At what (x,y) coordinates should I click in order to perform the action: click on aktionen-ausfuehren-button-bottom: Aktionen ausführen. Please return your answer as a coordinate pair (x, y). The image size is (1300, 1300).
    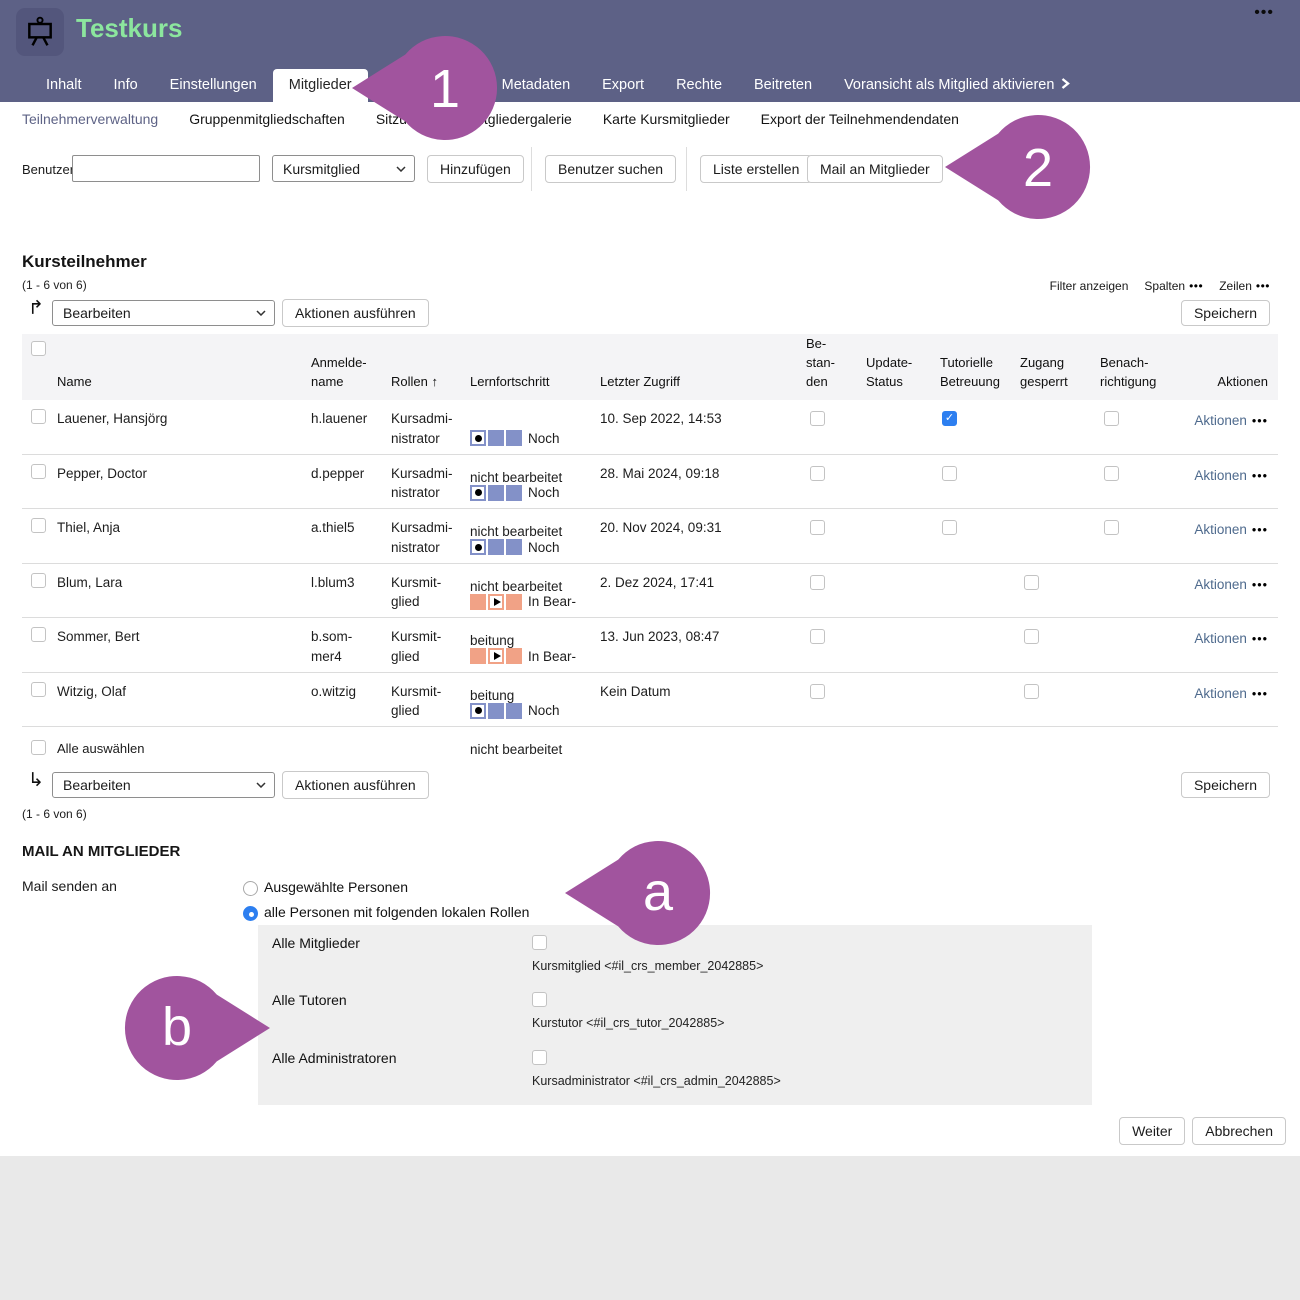
    Looking at the image, I should click on (355, 785).